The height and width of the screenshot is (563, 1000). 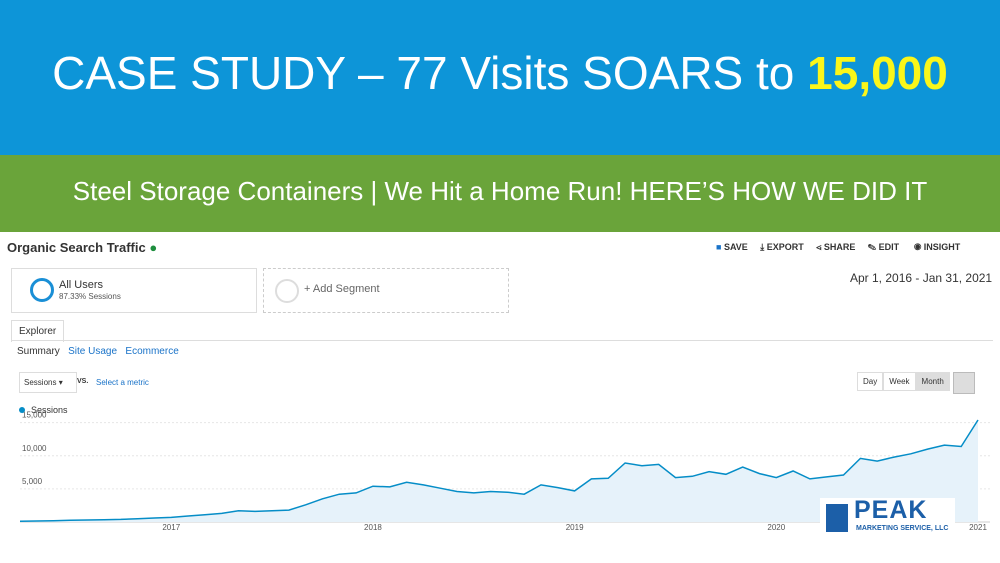 I want to click on x-tick-label: 2018, so click(x=373, y=527).